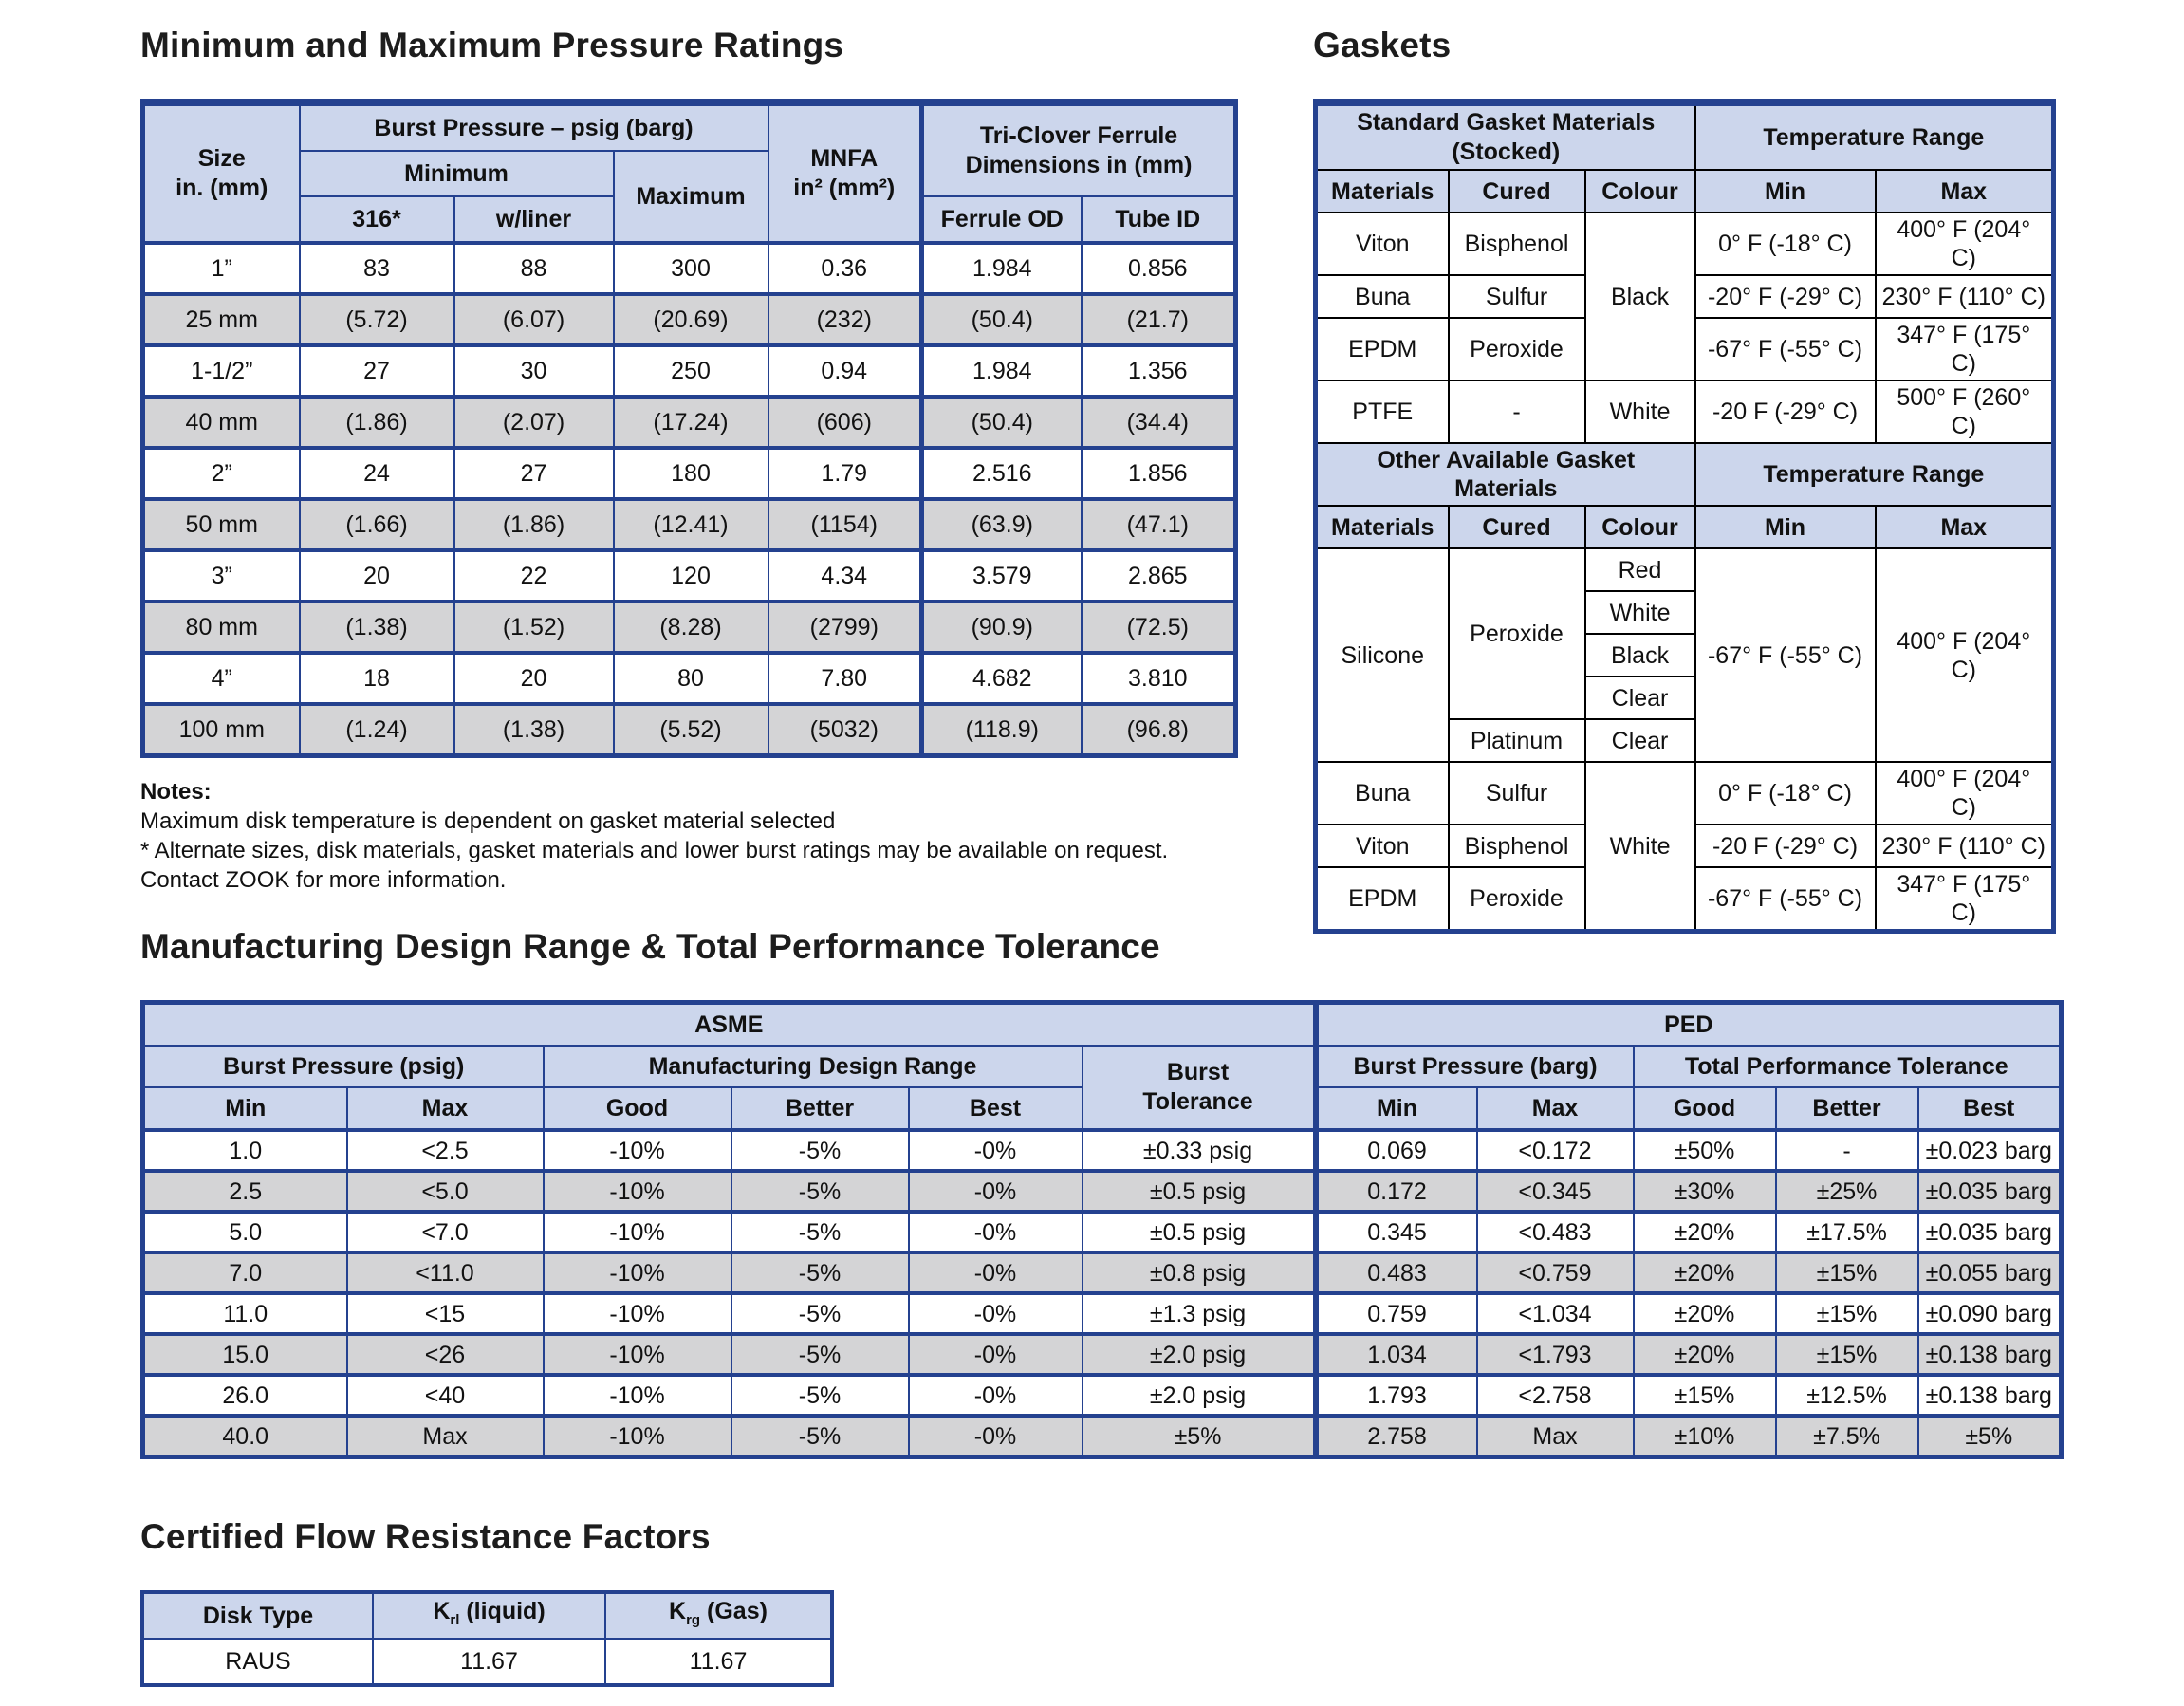 The width and height of the screenshot is (2184, 1706). Describe the element at coordinates (1506, 152) in the screenshot. I see `standard-gaskets-line2: (Stocked)` at that location.